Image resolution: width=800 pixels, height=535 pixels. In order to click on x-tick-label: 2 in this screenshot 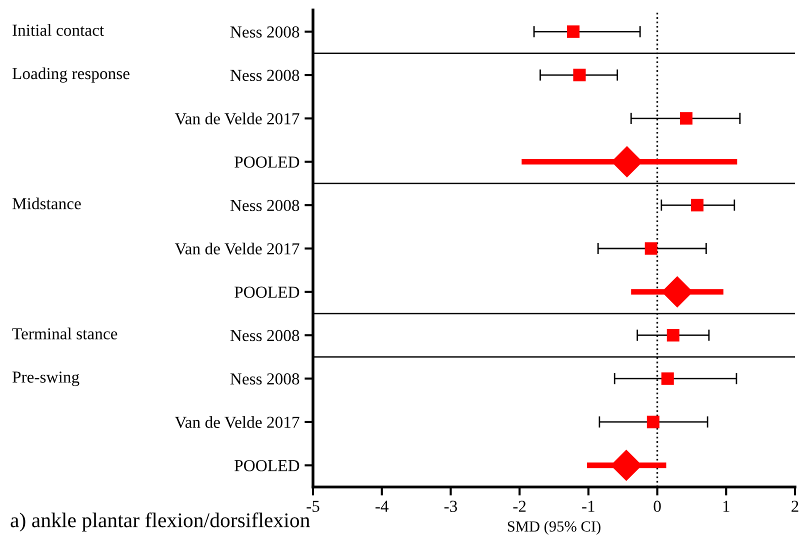, I will do `click(795, 506)`.